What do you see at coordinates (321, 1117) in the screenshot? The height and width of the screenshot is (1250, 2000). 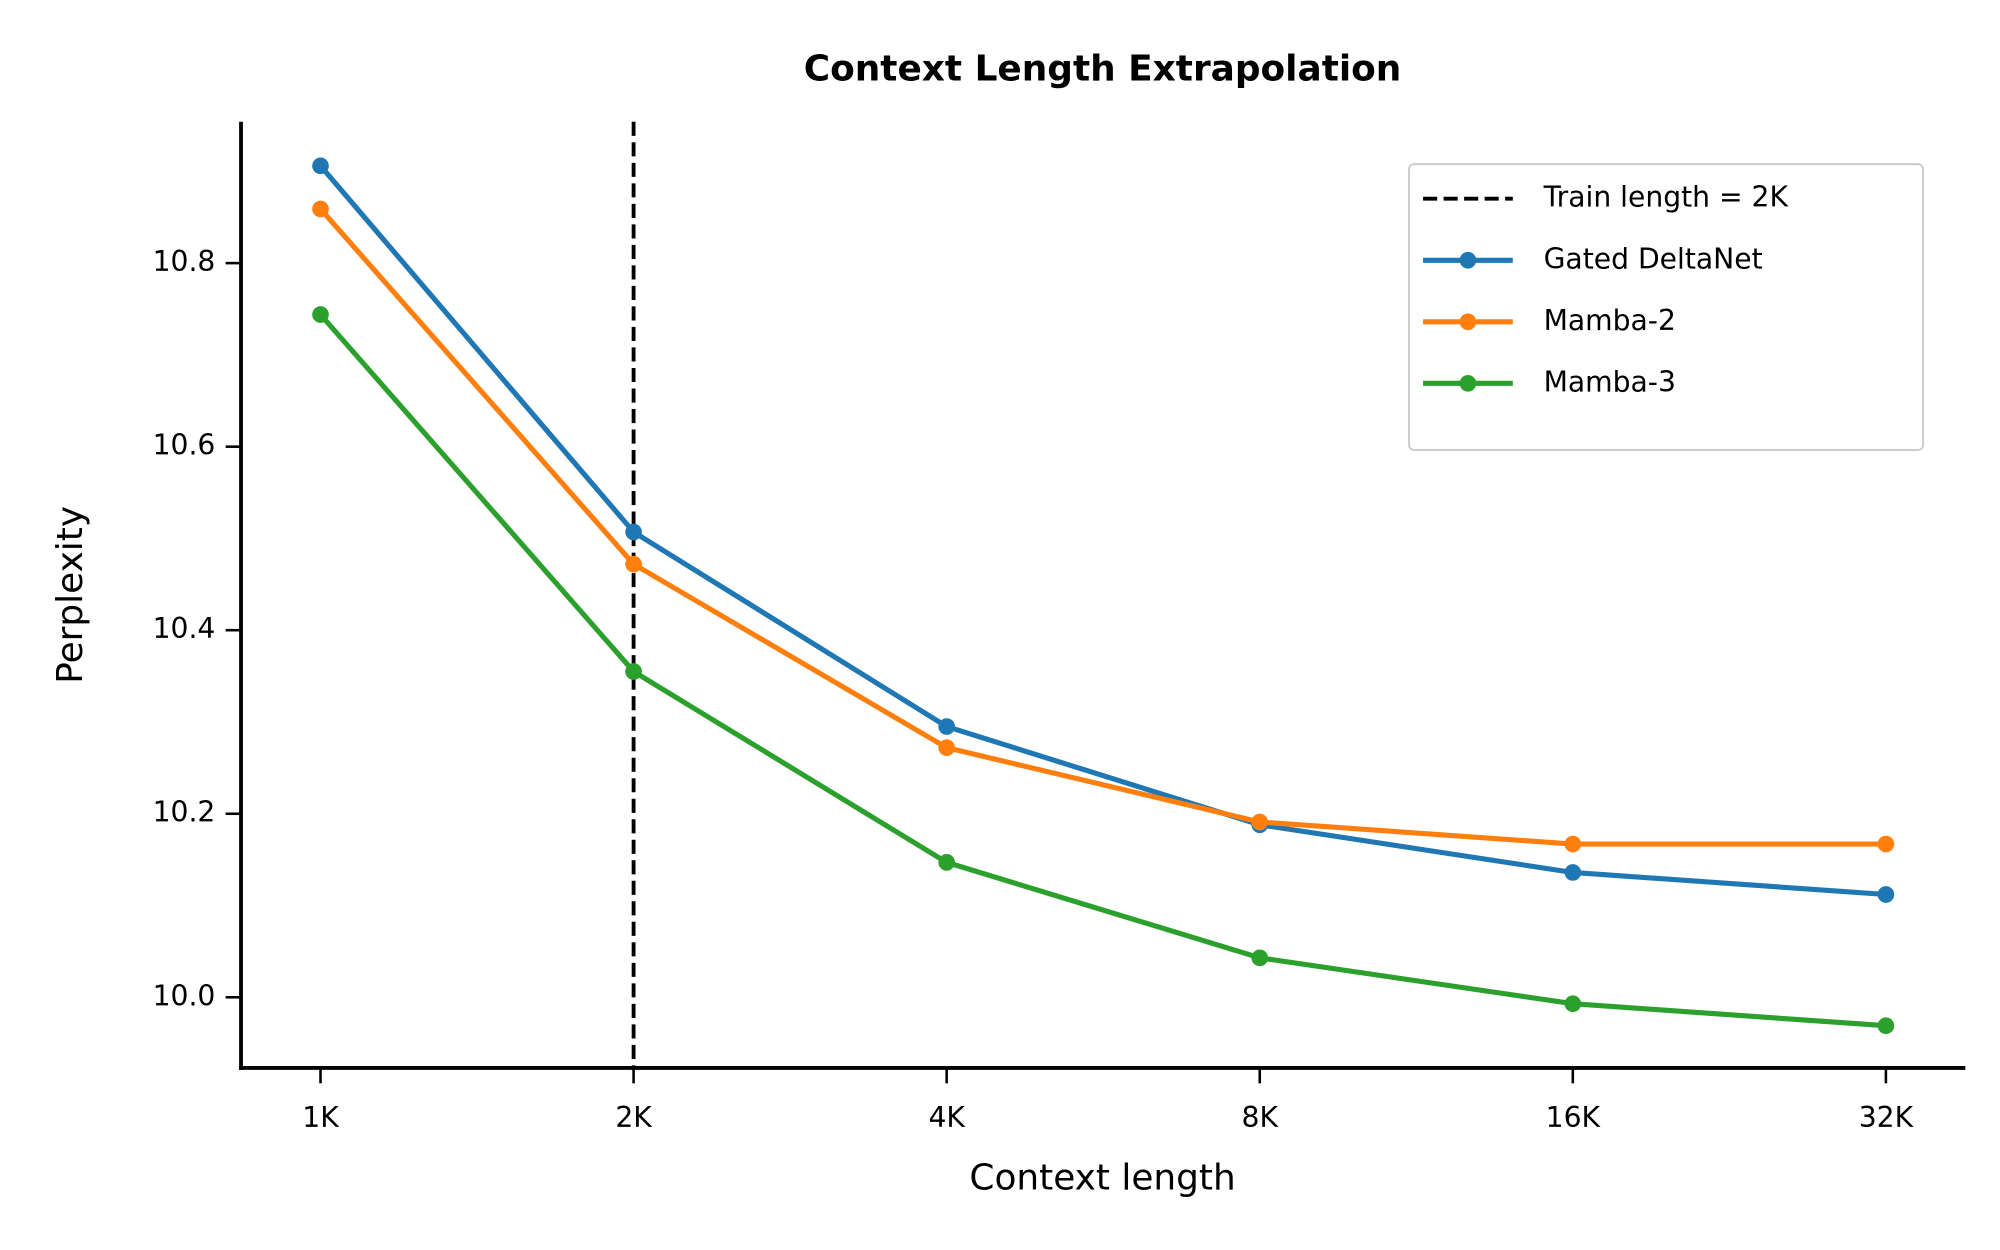 I see `x-tick-label: 1K` at bounding box center [321, 1117].